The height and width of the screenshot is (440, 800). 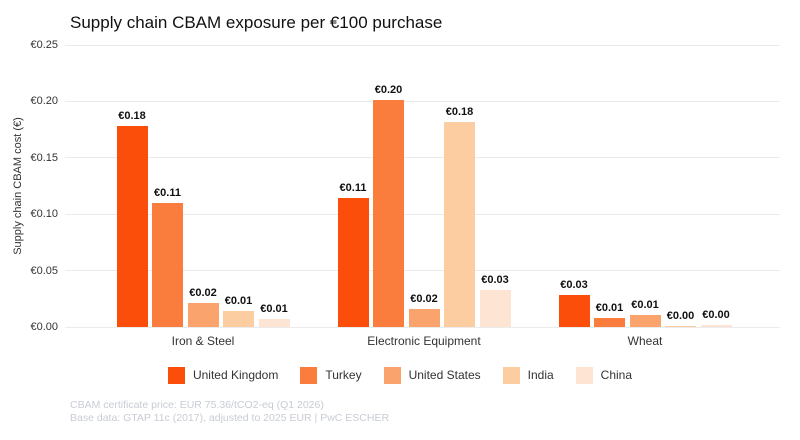 I want to click on bar-turkey-electronic-equipment, so click(x=388, y=213).